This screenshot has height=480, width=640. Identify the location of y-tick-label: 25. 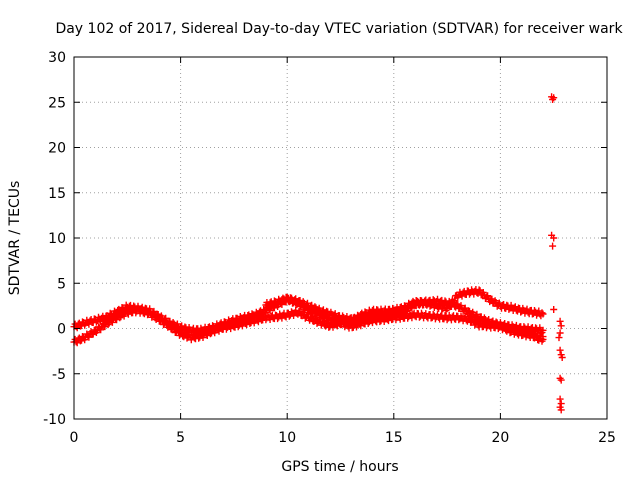
(57, 103).